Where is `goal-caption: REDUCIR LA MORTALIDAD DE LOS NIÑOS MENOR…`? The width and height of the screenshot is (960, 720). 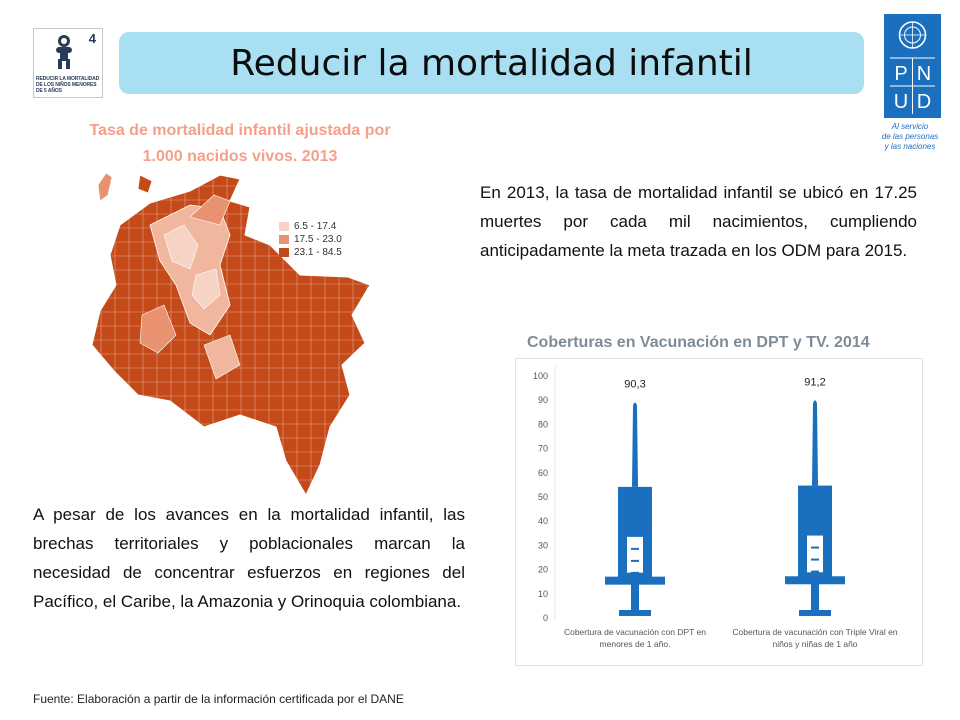 goal-caption: REDUCIR LA MORTALIDAD DE LOS NIÑOS MENOR… is located at coordinates (68, 85).